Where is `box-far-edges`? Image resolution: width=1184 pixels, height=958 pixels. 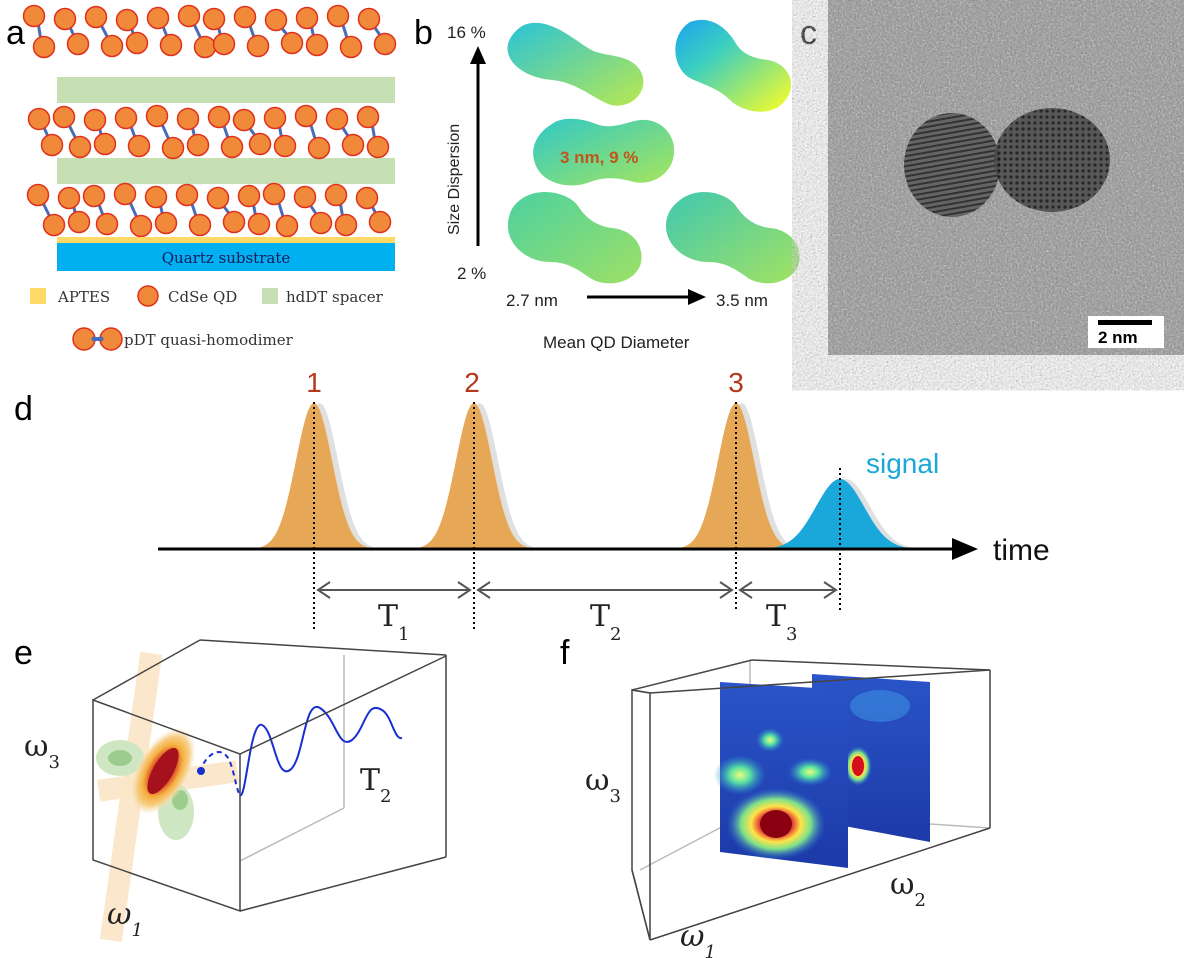 box-far-edges is located at coordinates (292, 758).